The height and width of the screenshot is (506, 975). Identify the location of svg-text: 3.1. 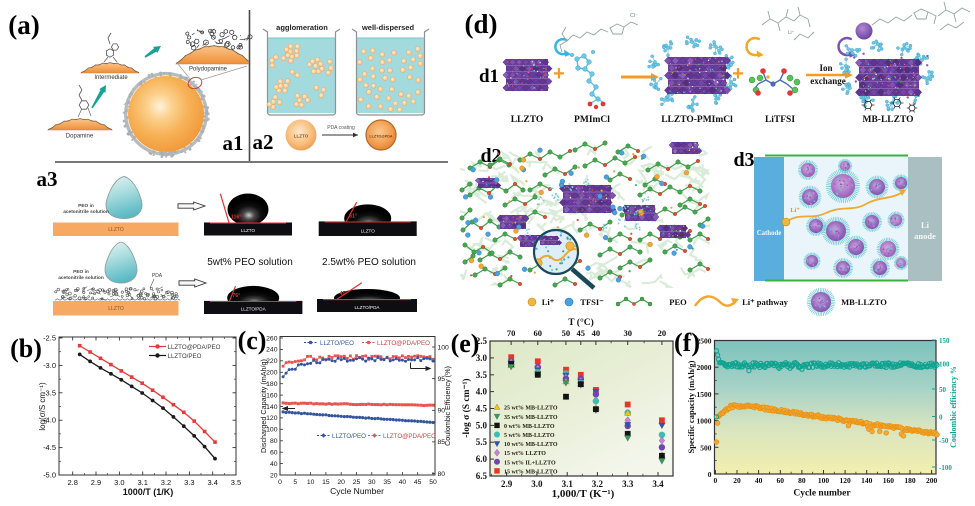
(142, 482).